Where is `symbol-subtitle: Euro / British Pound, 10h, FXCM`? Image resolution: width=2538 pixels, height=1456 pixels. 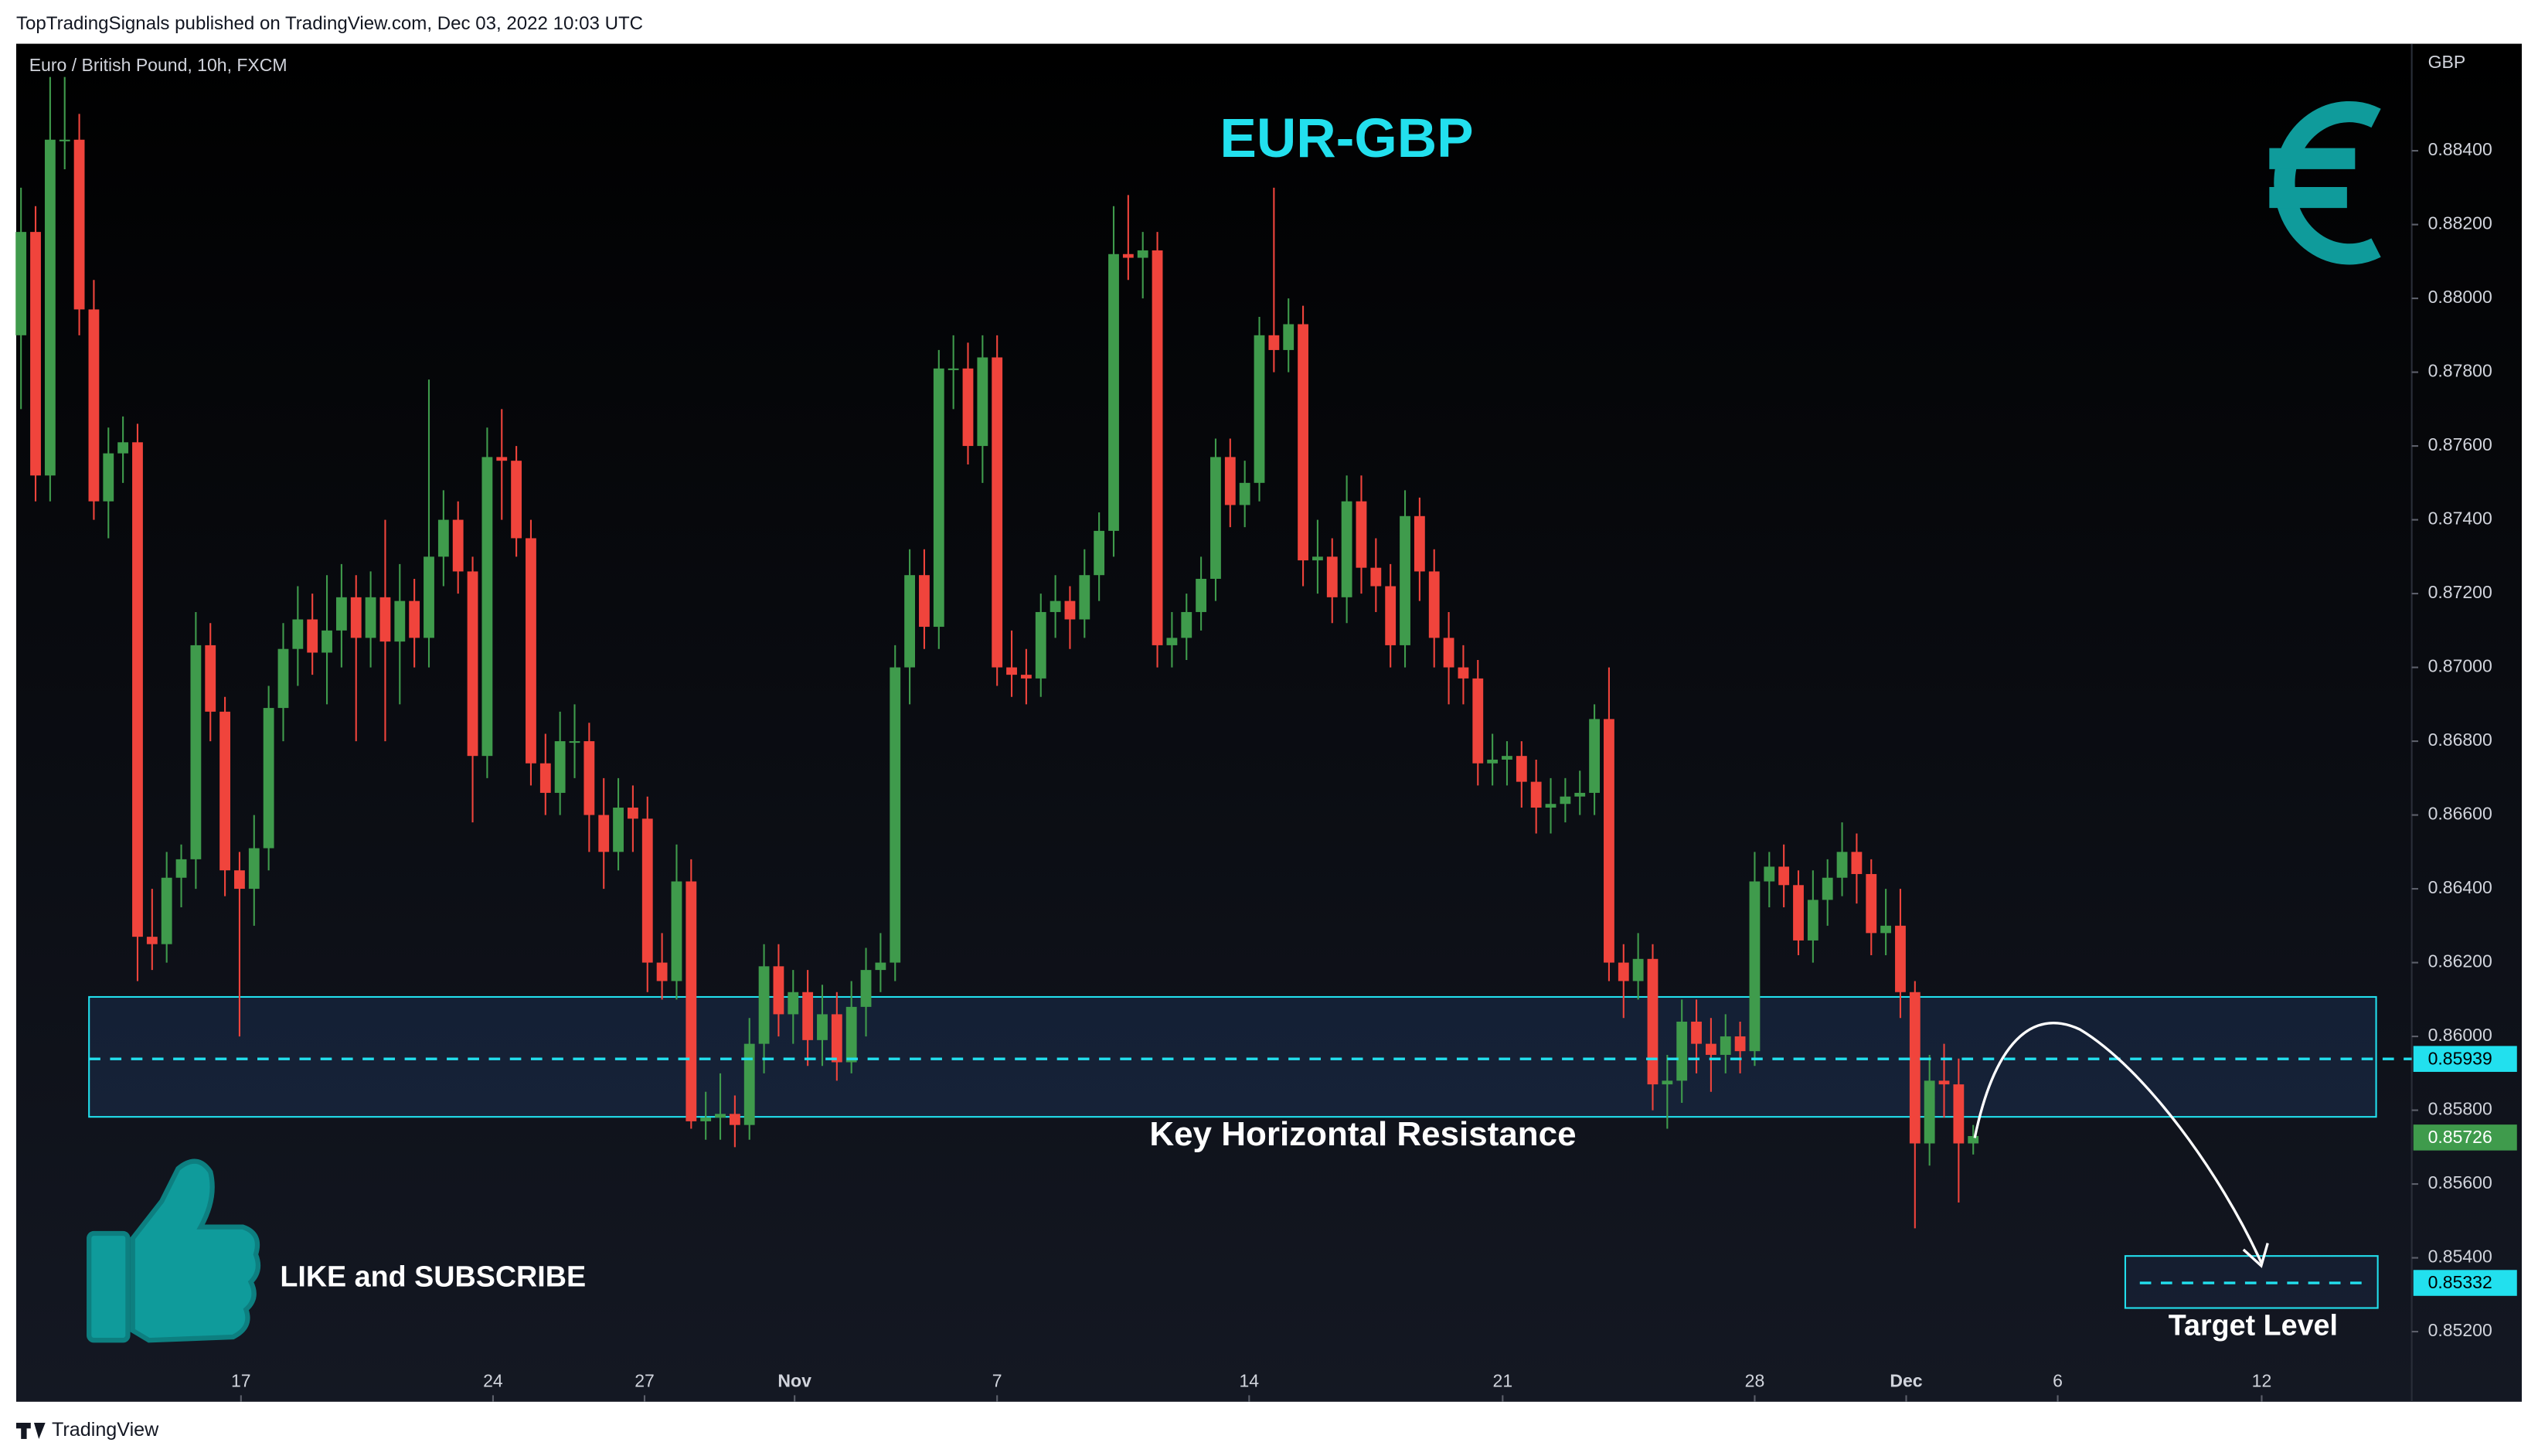 symbol-subtitle: Euro / British Pound, 10h, FXCM is located at coordinates (158, 65).